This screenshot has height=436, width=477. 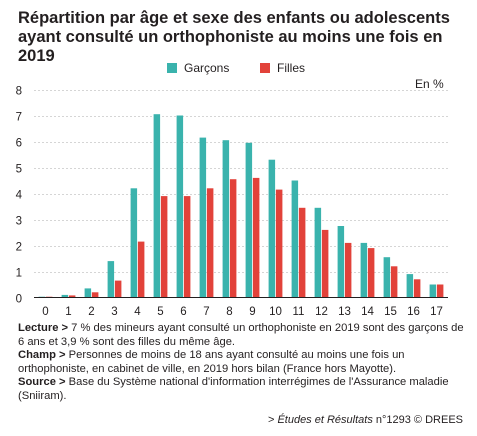 What do you see at coordinates (19, 118) in the screenshot?
I see `y-tick-label: 7` at bounding box center [19, 118].